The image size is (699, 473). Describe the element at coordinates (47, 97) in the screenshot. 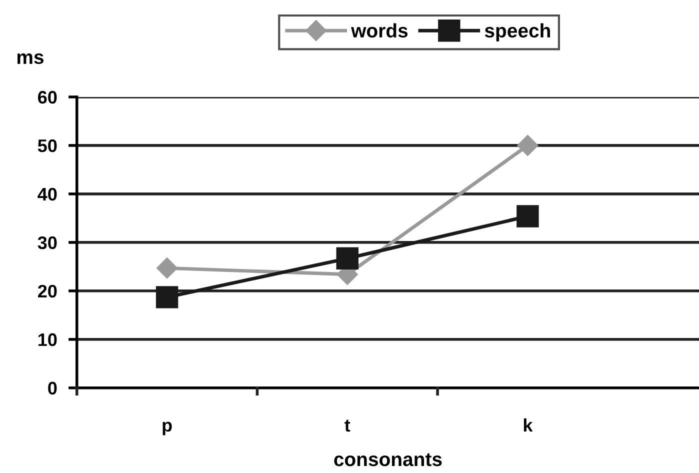

I see `y-tick-label: 60` at that location.